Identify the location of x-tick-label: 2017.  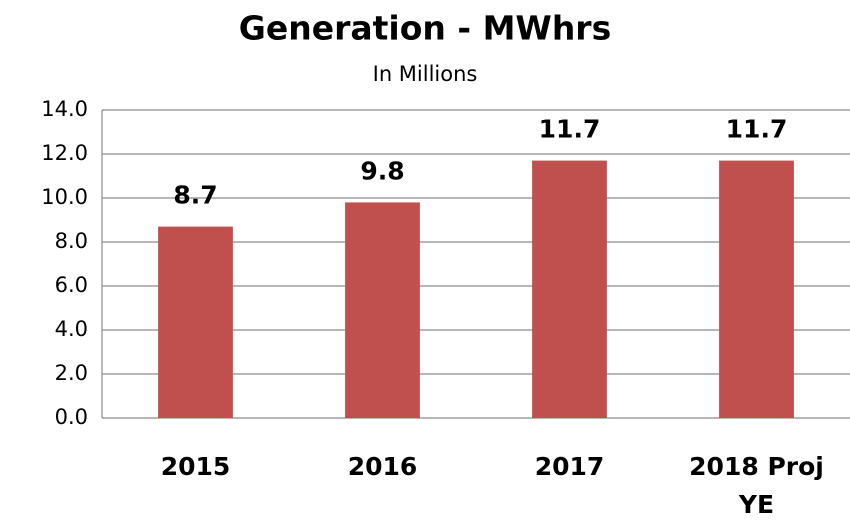
(569, 466).